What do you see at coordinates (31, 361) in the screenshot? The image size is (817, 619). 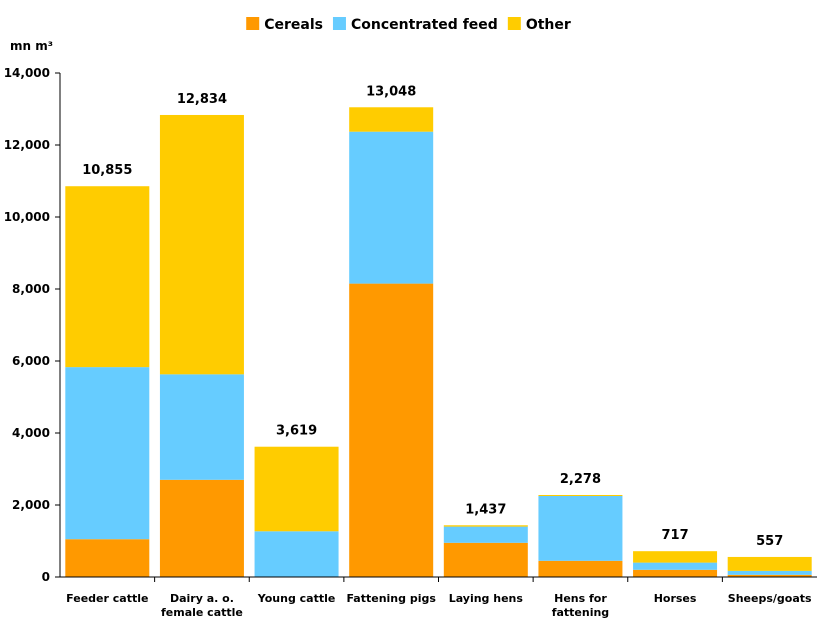 I see `y-tick-label: 6,000` at bounding box center [31, 361].